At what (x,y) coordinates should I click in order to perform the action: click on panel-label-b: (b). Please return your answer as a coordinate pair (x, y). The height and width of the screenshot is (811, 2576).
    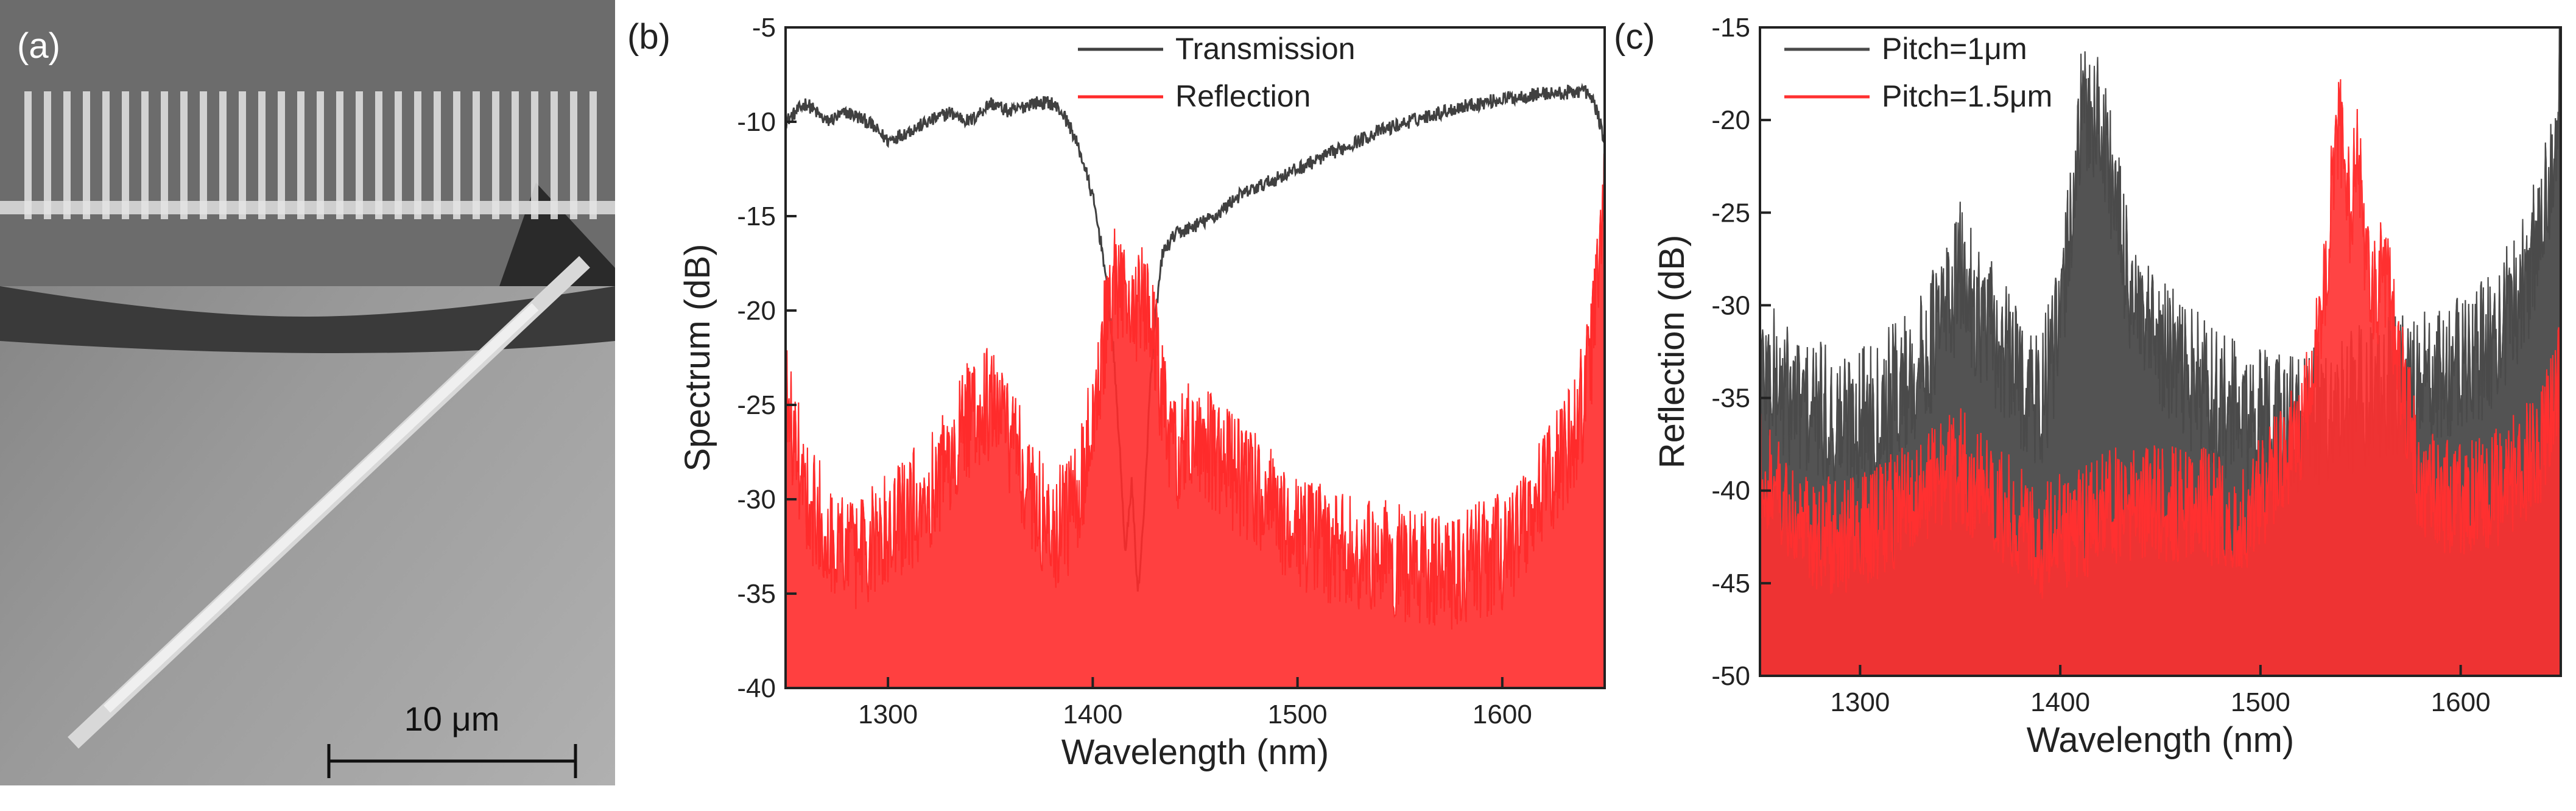
    Looking at the image, I should click on (648, 37).